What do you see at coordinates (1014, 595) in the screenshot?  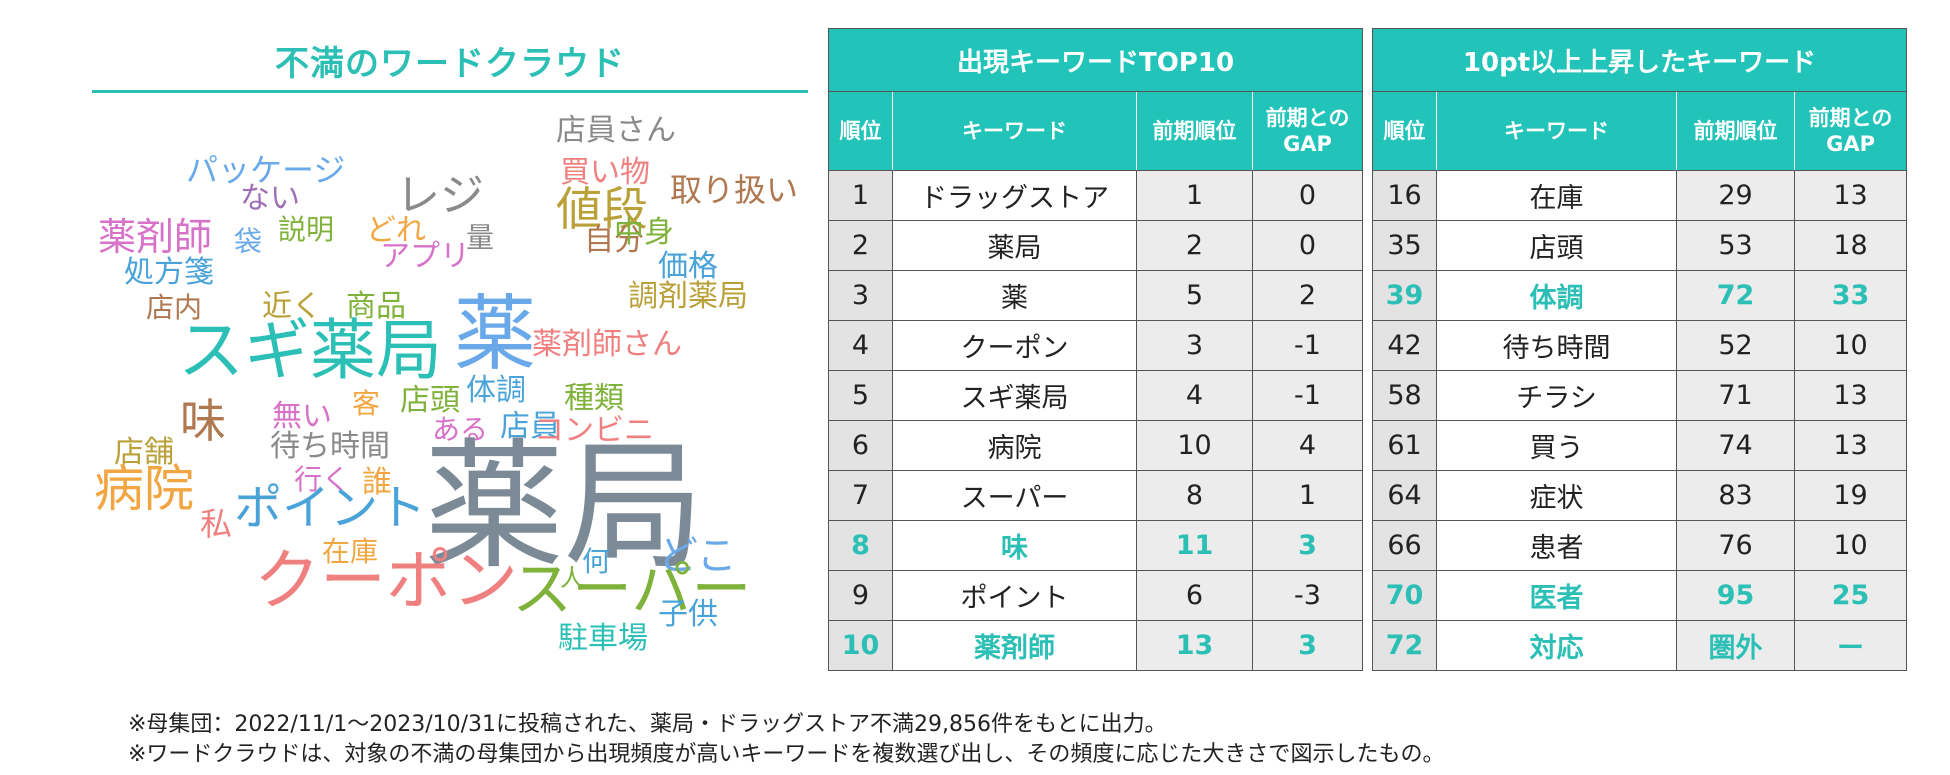 I see `keyword-cell: ポイント` at bounding box center [1014, 595].